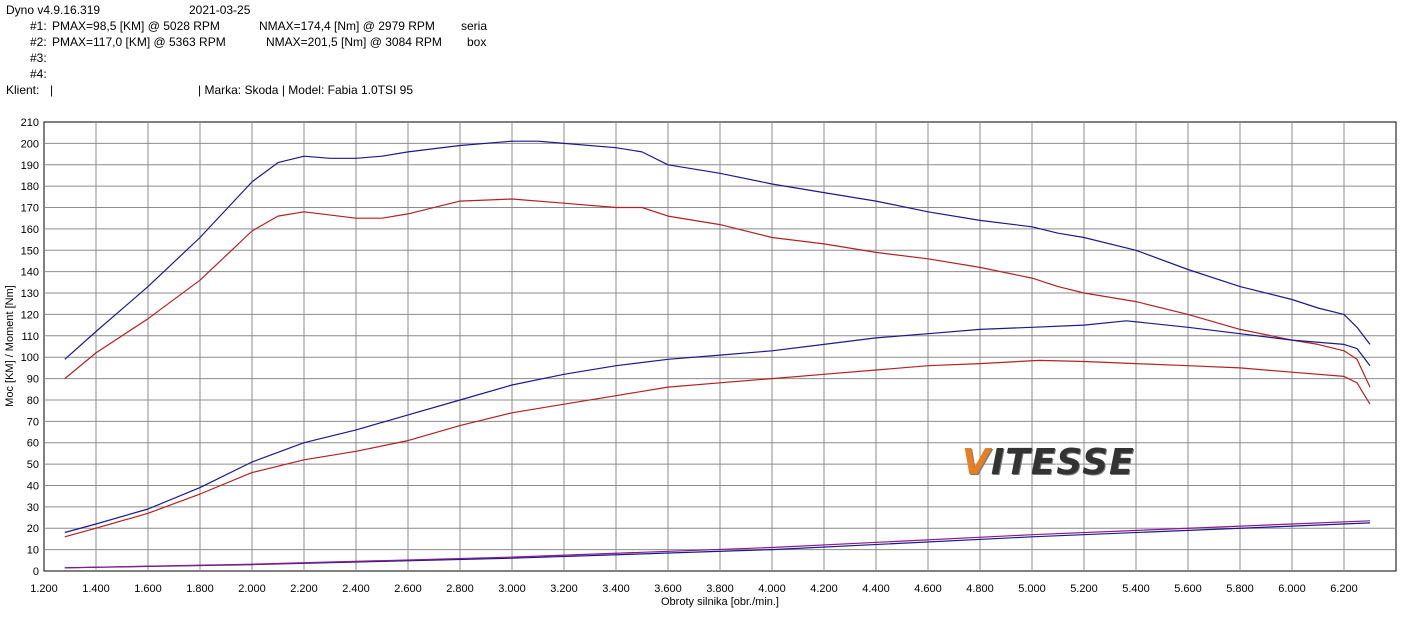 This screenshot has height=621, width=1424. Describe the element at coordinates (356, 589) in the screenshot. I see `x-tick-label: 2.400` at that location.